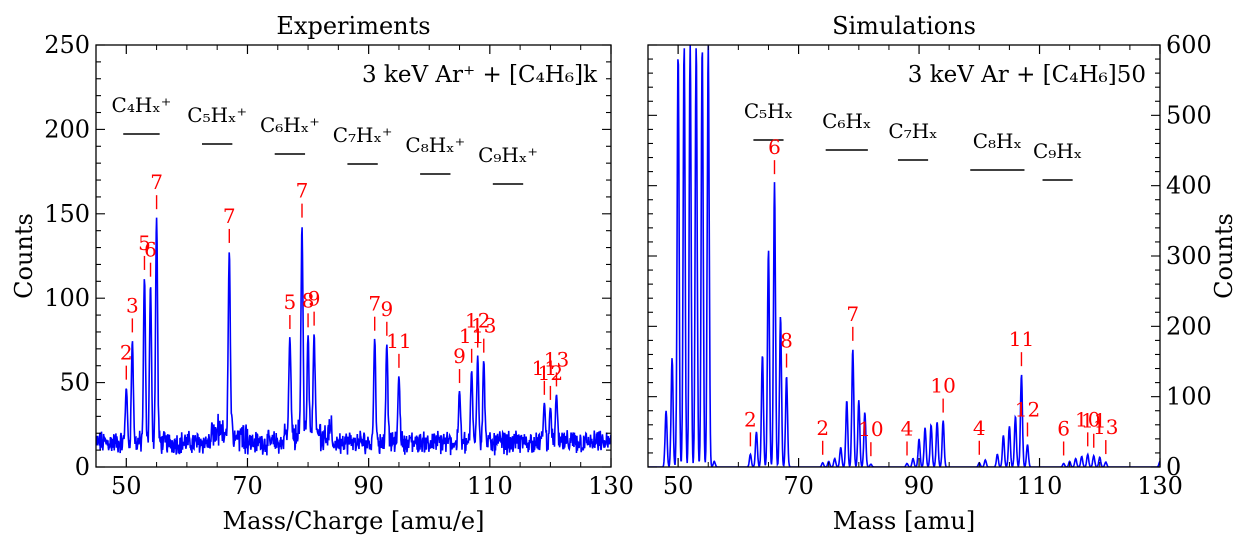  I want to click on fragment-group-label: C₈Hₓ, so click(997, 141).